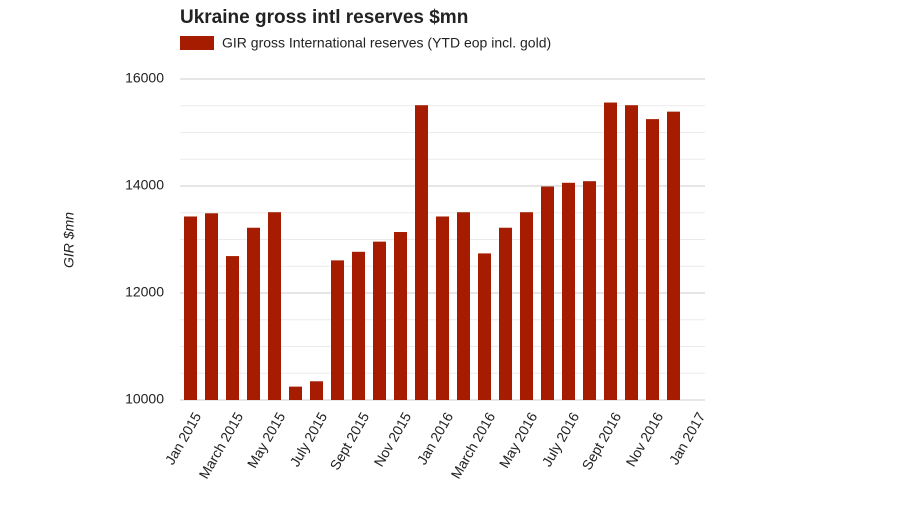  I want to click on x-tick-label: Jan 2017, so click(687, 438).